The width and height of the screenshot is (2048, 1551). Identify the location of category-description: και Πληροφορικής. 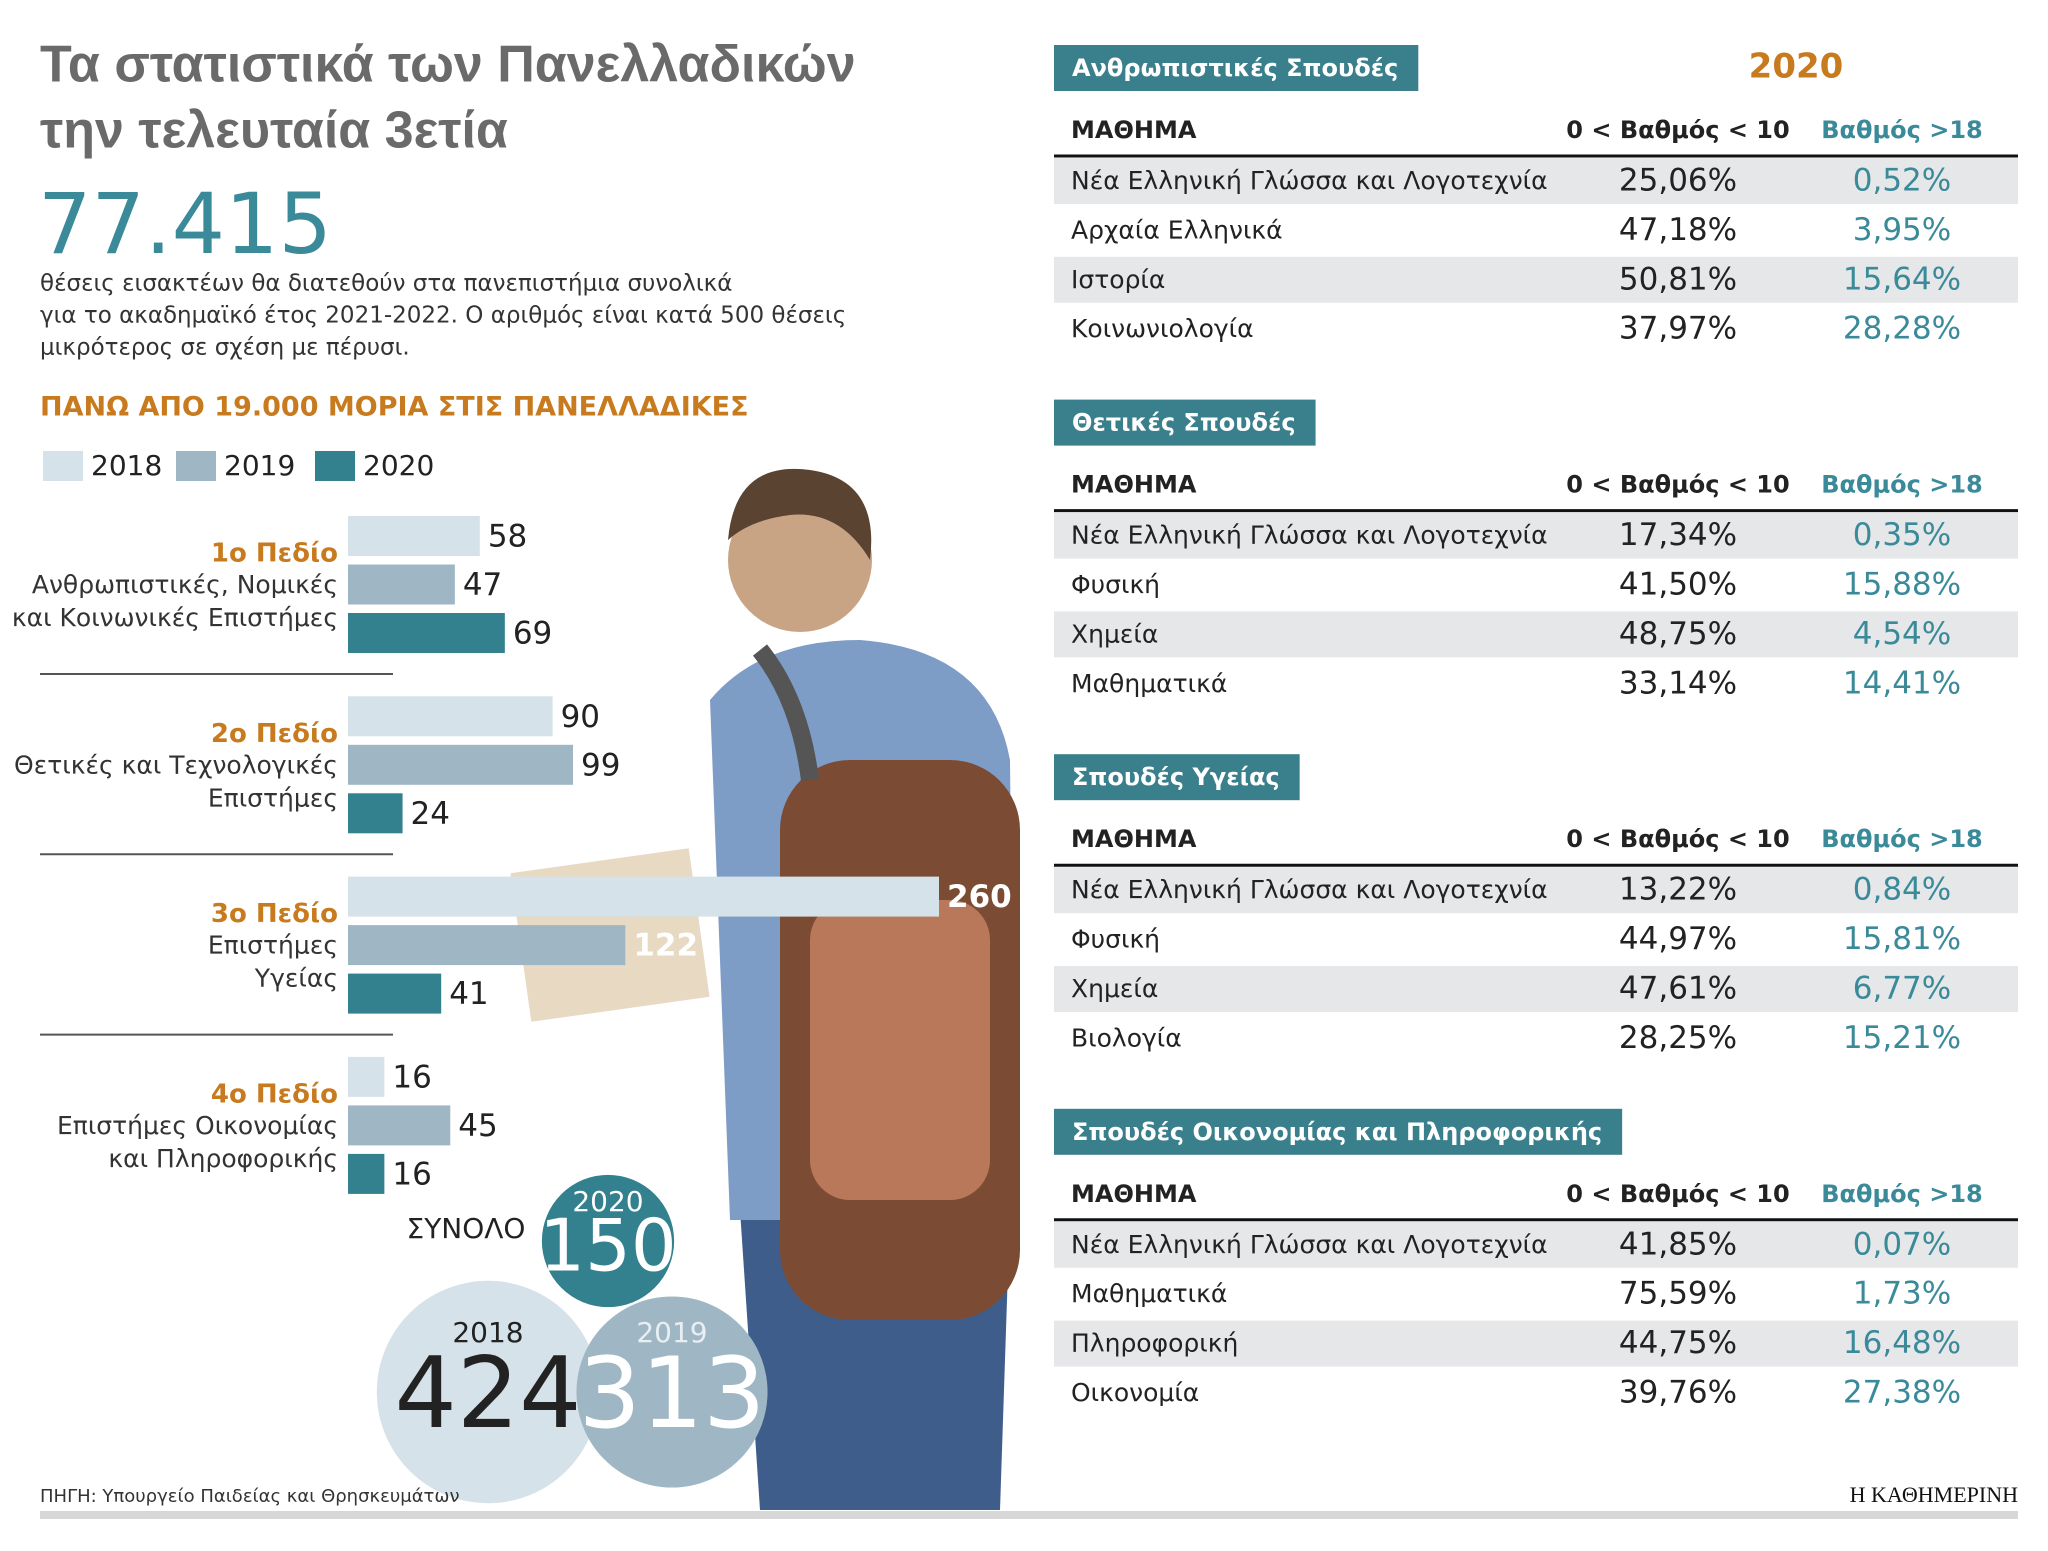
(223, 1158).